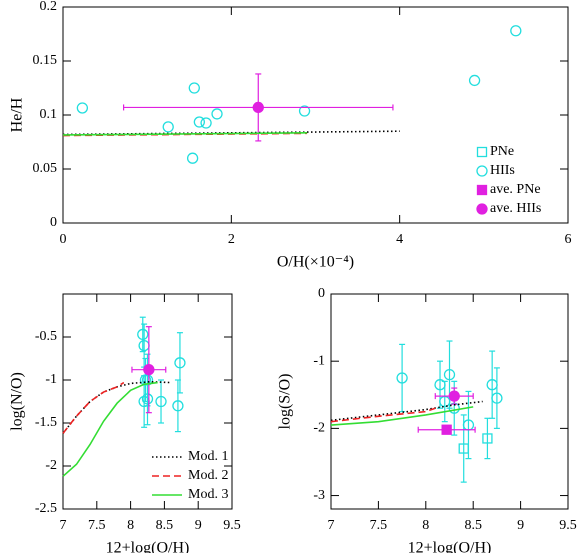  What do you see at coordinates (502, 170) in the screenshot?
I see `legend-label: HIIs` at bounding box center [502, 170].